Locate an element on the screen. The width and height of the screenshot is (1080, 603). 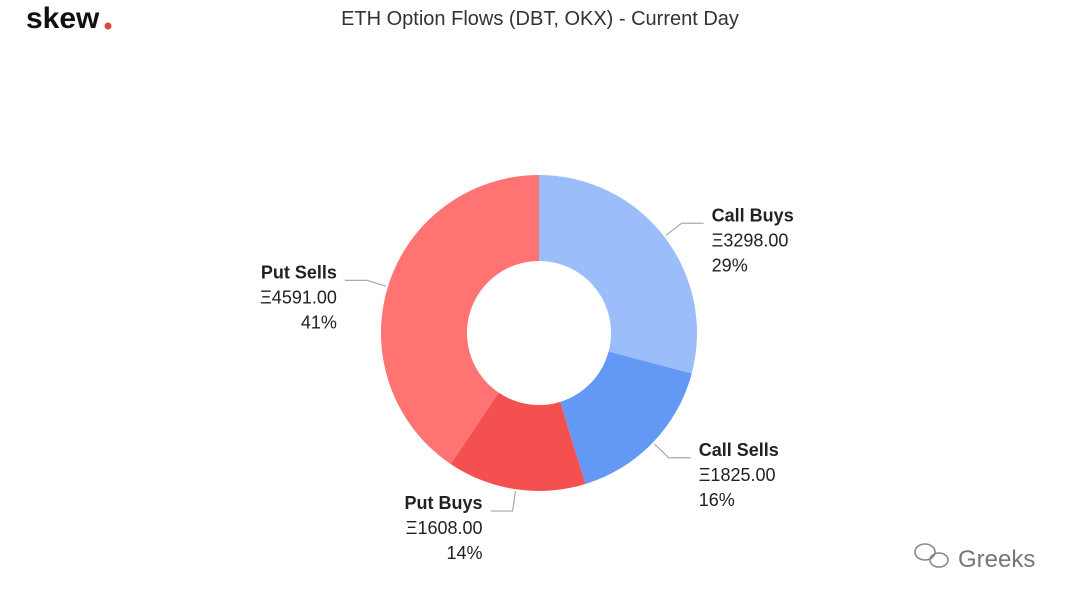
value-label: Ξ4591.00 is located at coordinates (298, 297).